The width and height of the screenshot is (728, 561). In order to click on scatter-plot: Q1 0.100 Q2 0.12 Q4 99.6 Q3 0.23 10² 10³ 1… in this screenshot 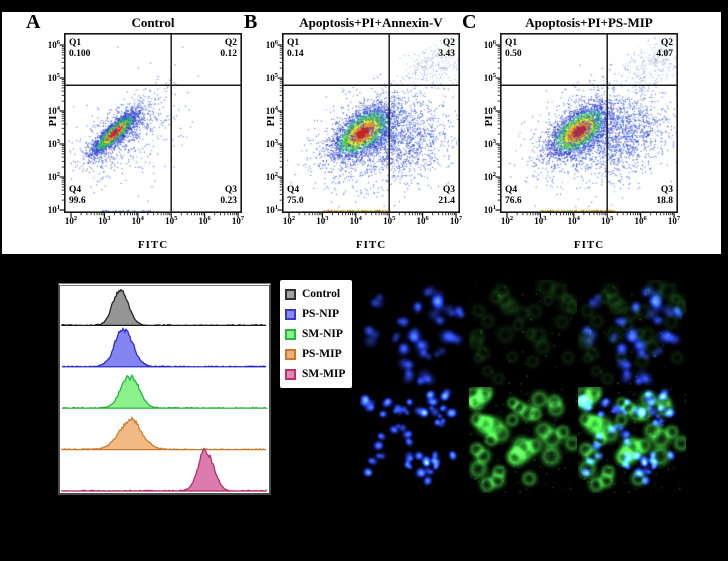, I will do `click(146, 129)`.